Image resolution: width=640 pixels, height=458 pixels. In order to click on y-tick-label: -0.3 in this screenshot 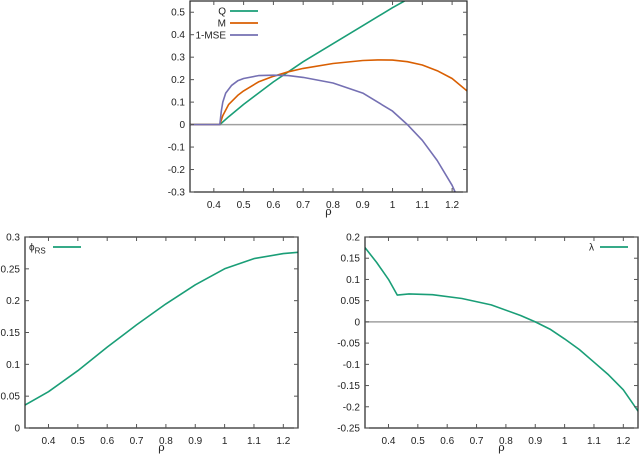, I will do `click(177, 193)`.